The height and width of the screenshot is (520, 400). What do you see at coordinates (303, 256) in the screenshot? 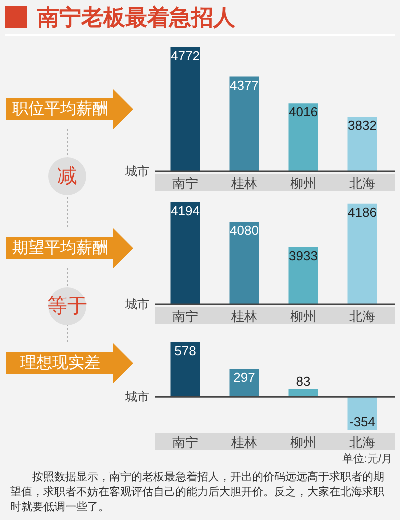
I see `data-label: 3933` at bounding box center [303, 256].